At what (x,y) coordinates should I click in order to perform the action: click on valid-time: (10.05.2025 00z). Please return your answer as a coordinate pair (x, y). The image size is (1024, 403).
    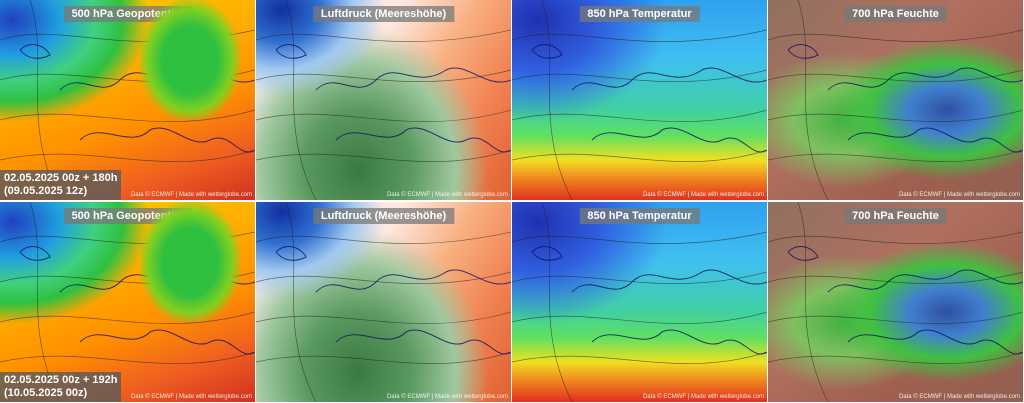
    Looking at the image, I should click on (46, 393).